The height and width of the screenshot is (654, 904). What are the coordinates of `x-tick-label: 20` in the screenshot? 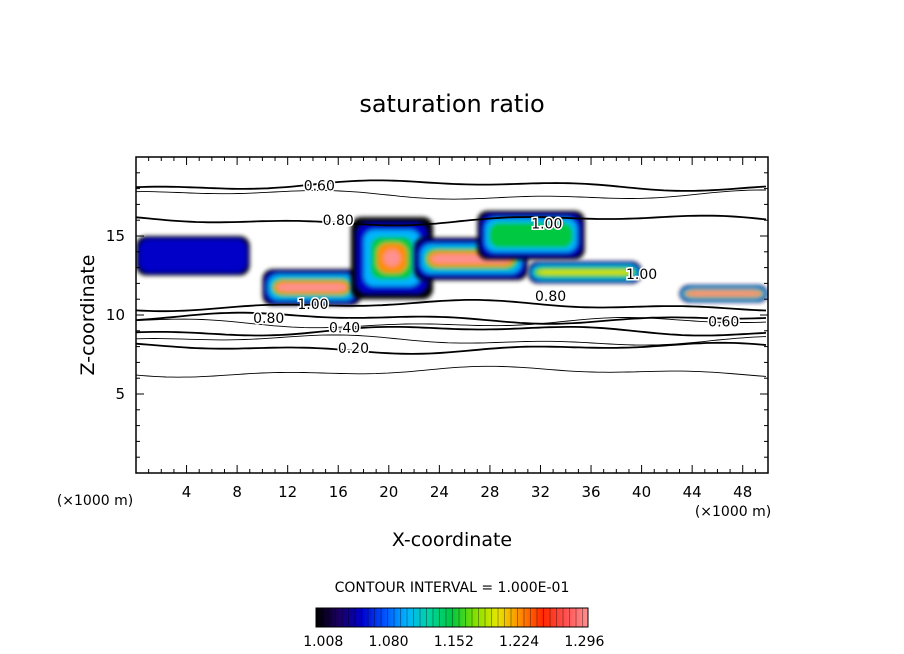 It's located at (388, 492).